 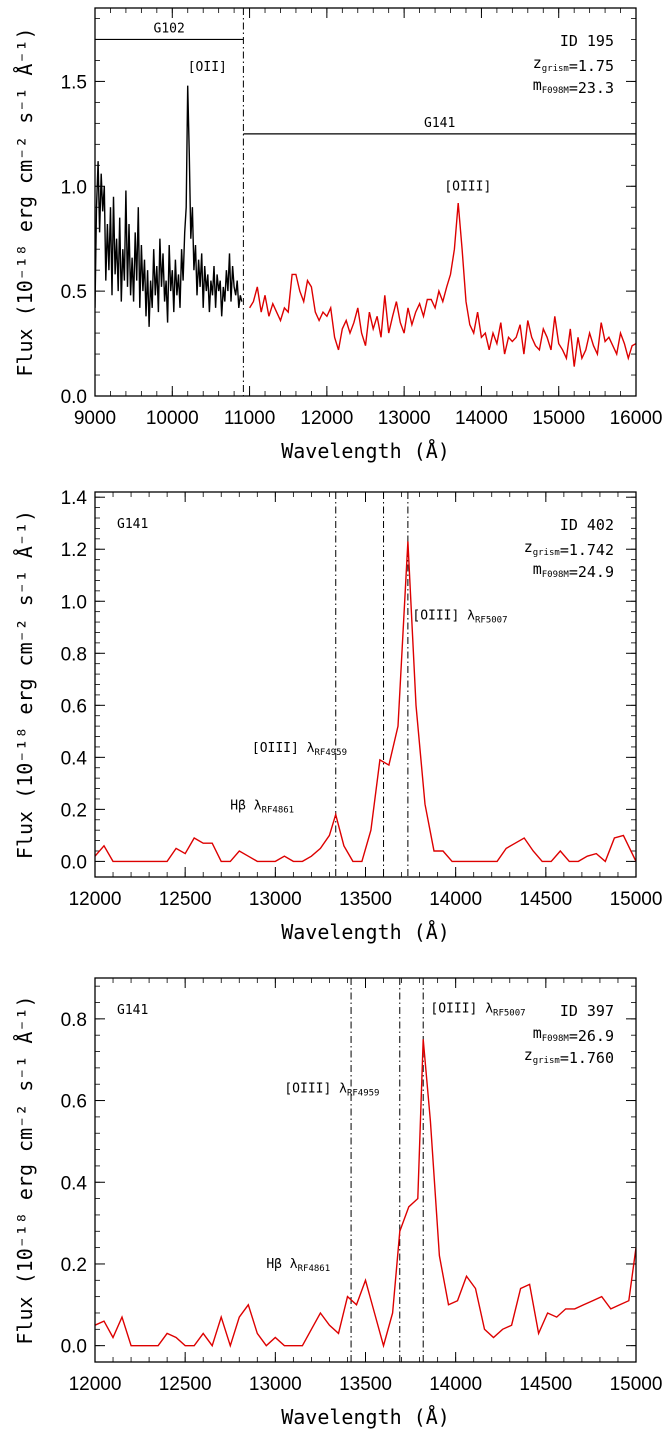 I want to click on y-tick-label: 1.4, so click(x=74, y=498).